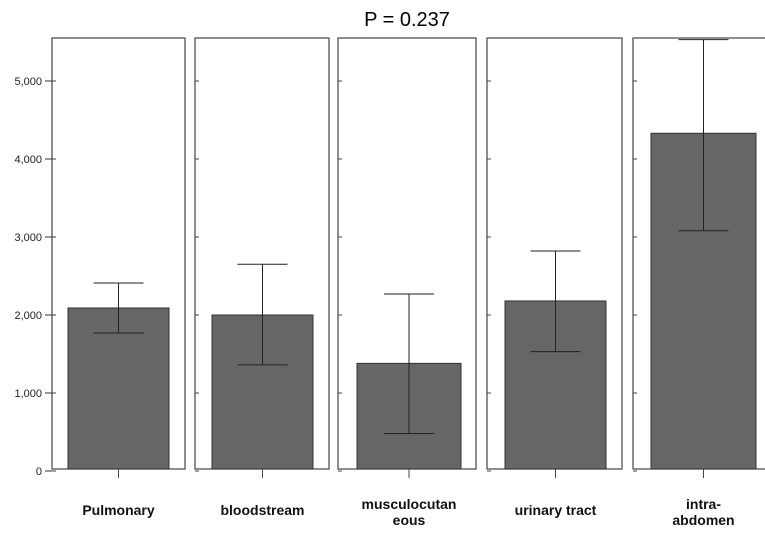  What do you see at coordinates (33, 277) in the screenshot?
I see `y-axis: 0 1,000 2,000 3,000 4,000 5,000` at bounding box center [33, 277].